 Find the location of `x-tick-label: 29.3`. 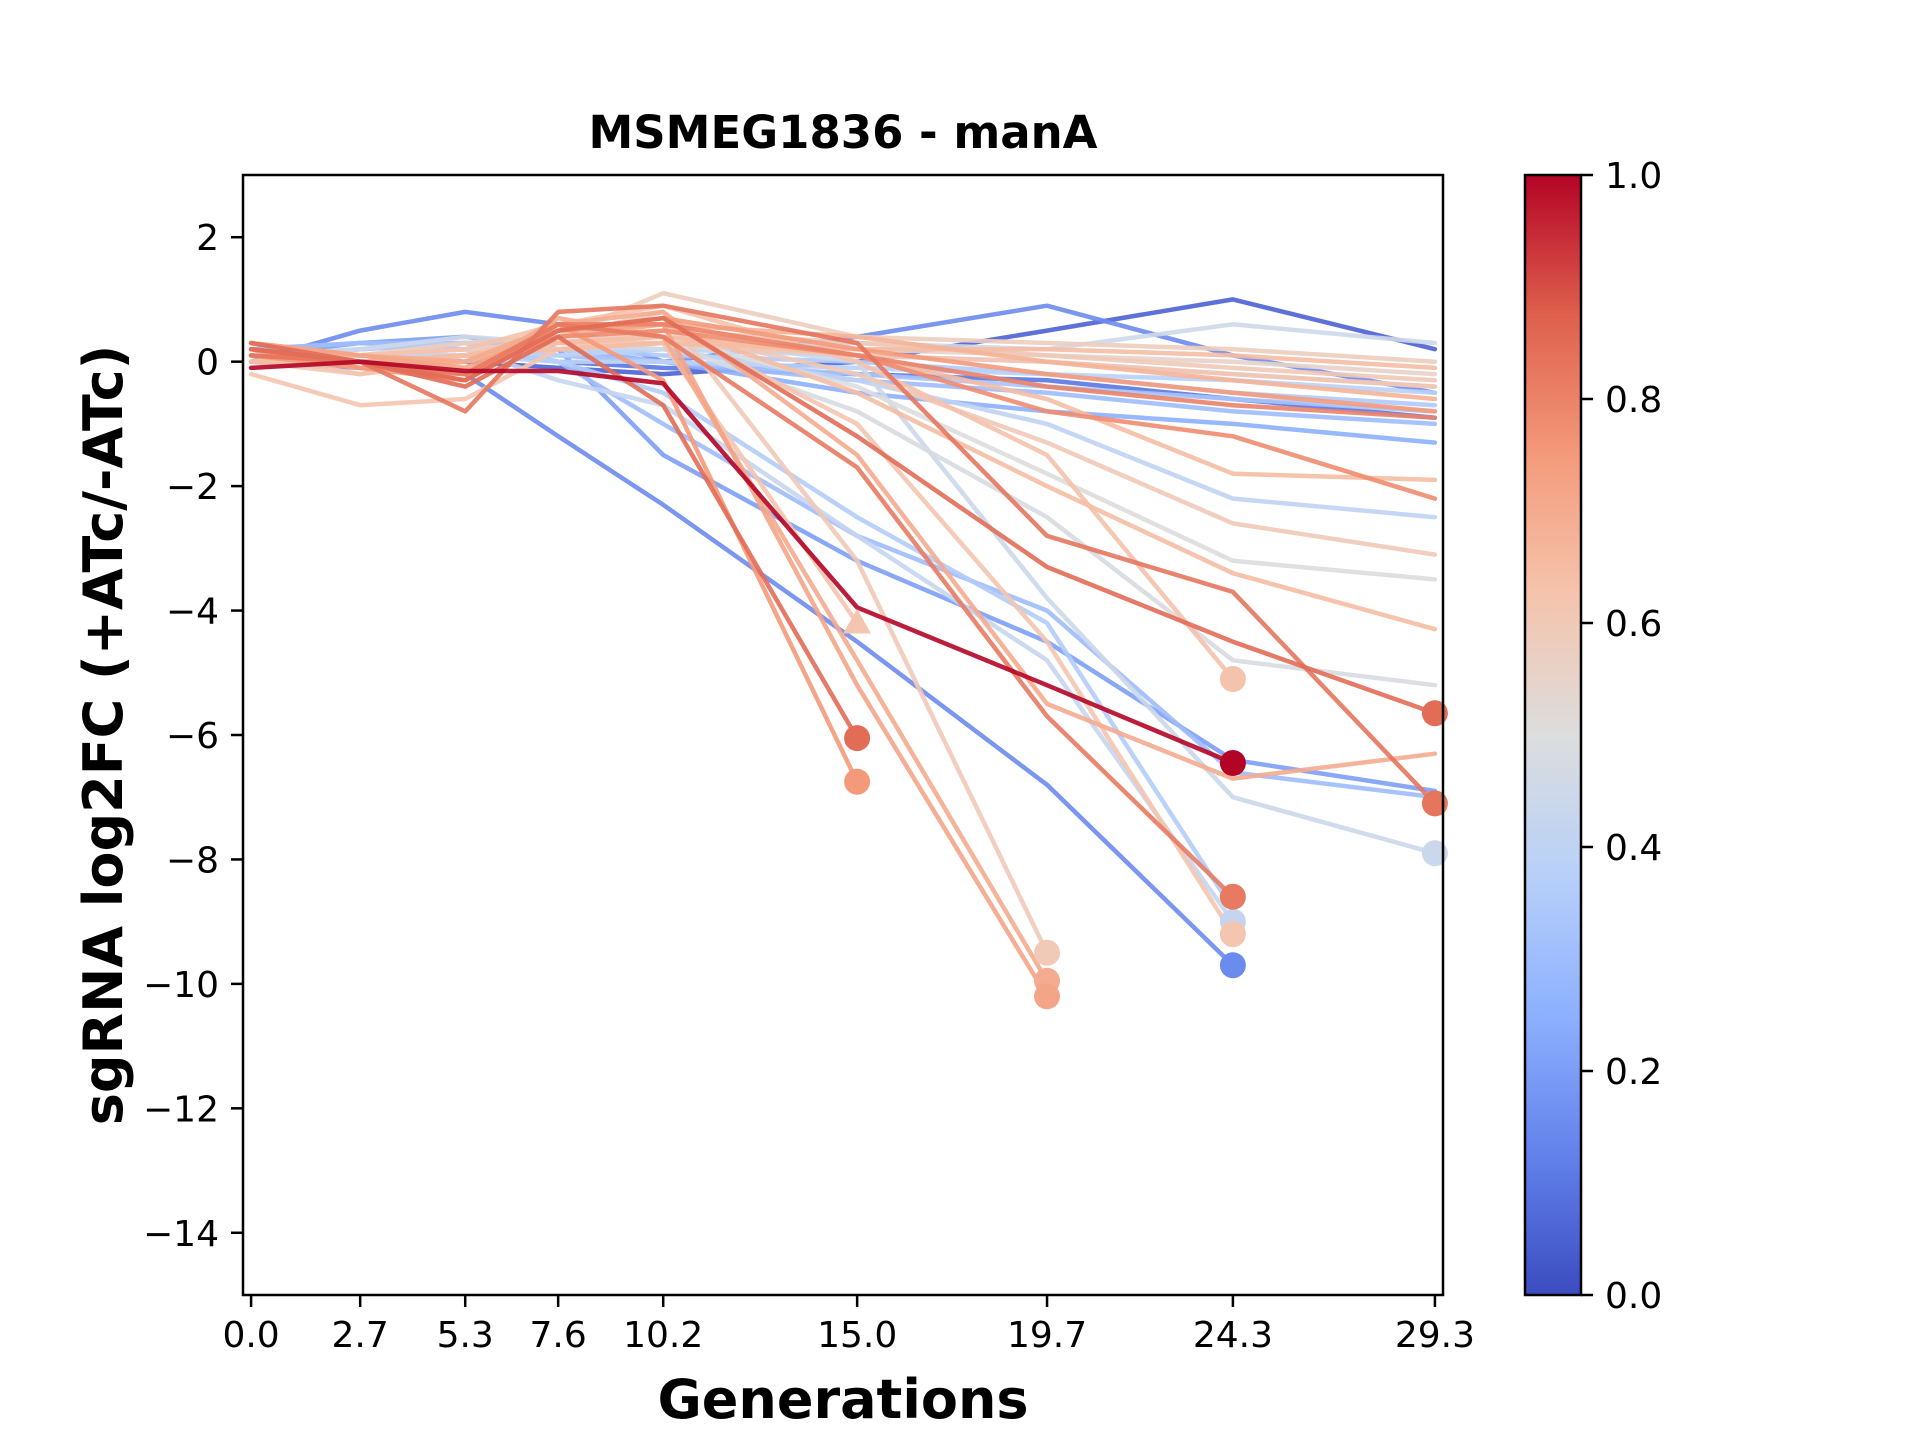

x-tick-label: 29.3 is located at coordinates (1435, 1335).